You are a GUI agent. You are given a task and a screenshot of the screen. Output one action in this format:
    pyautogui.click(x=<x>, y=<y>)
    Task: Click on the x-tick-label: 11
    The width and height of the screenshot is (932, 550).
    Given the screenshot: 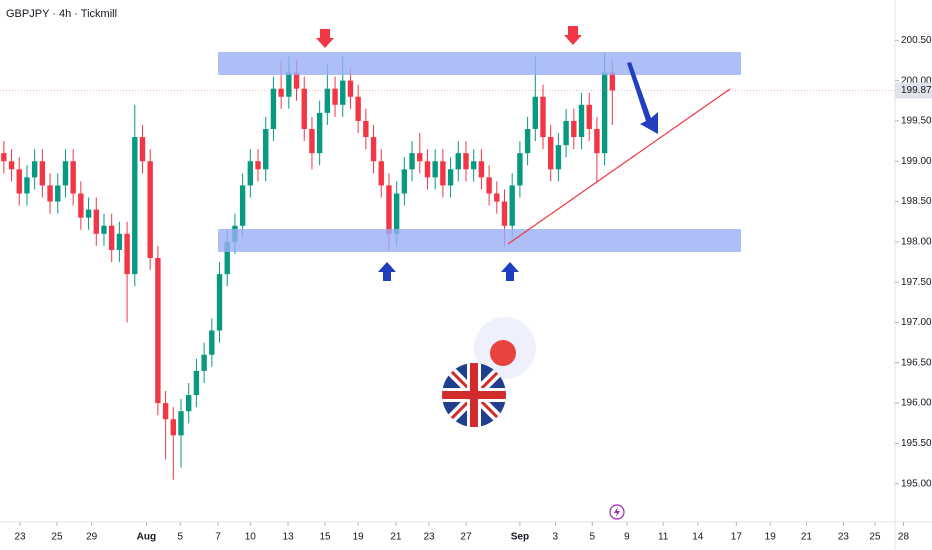 What is the action you would take?
    pyautogui.click(x=663, y=537)
    